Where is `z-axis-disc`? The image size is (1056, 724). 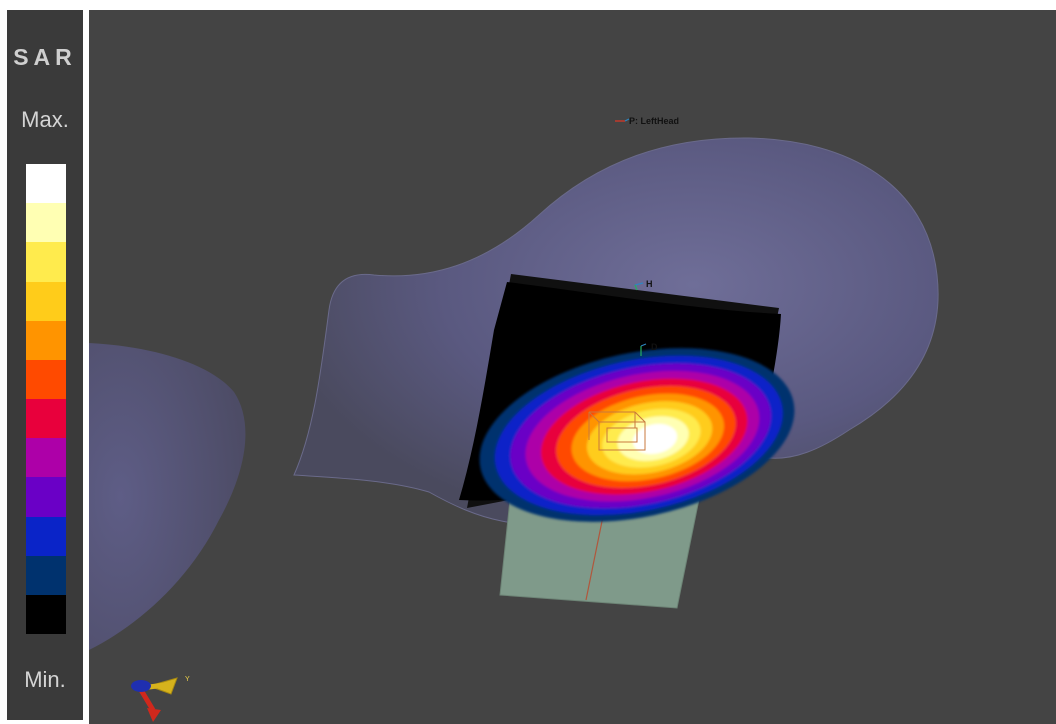 z-axis-disc is located at coordinates (141, 686).